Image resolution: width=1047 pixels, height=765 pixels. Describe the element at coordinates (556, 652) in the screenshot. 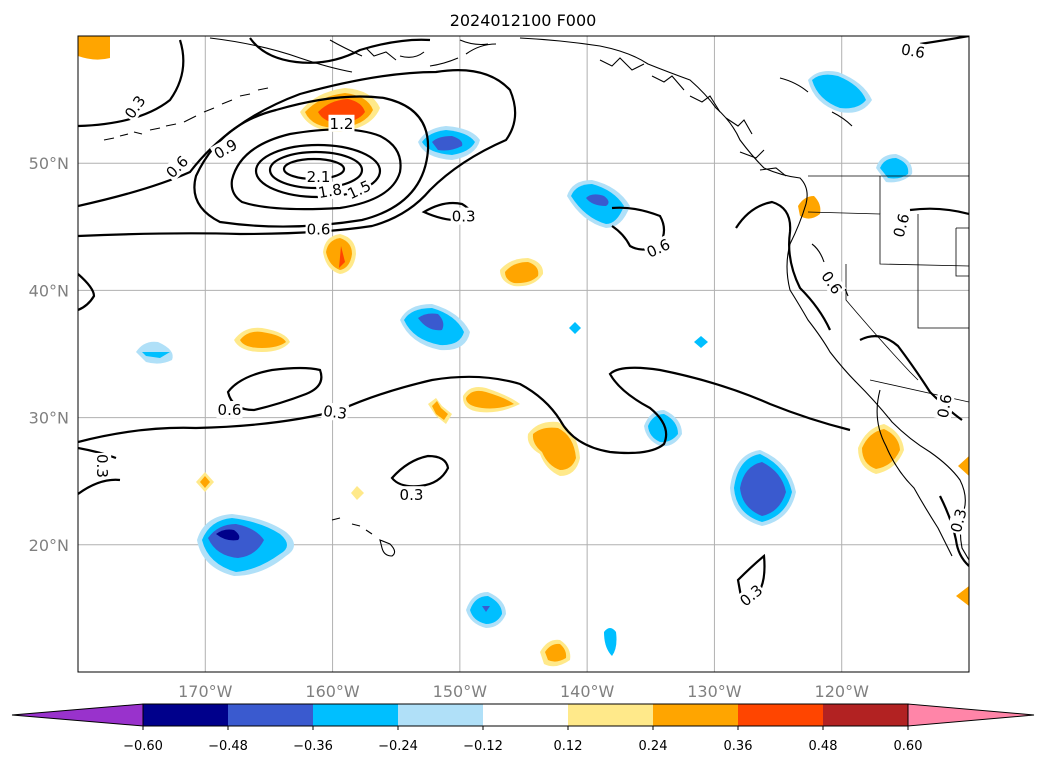

I see `positive-anomaly-blob-13-core` at that location.